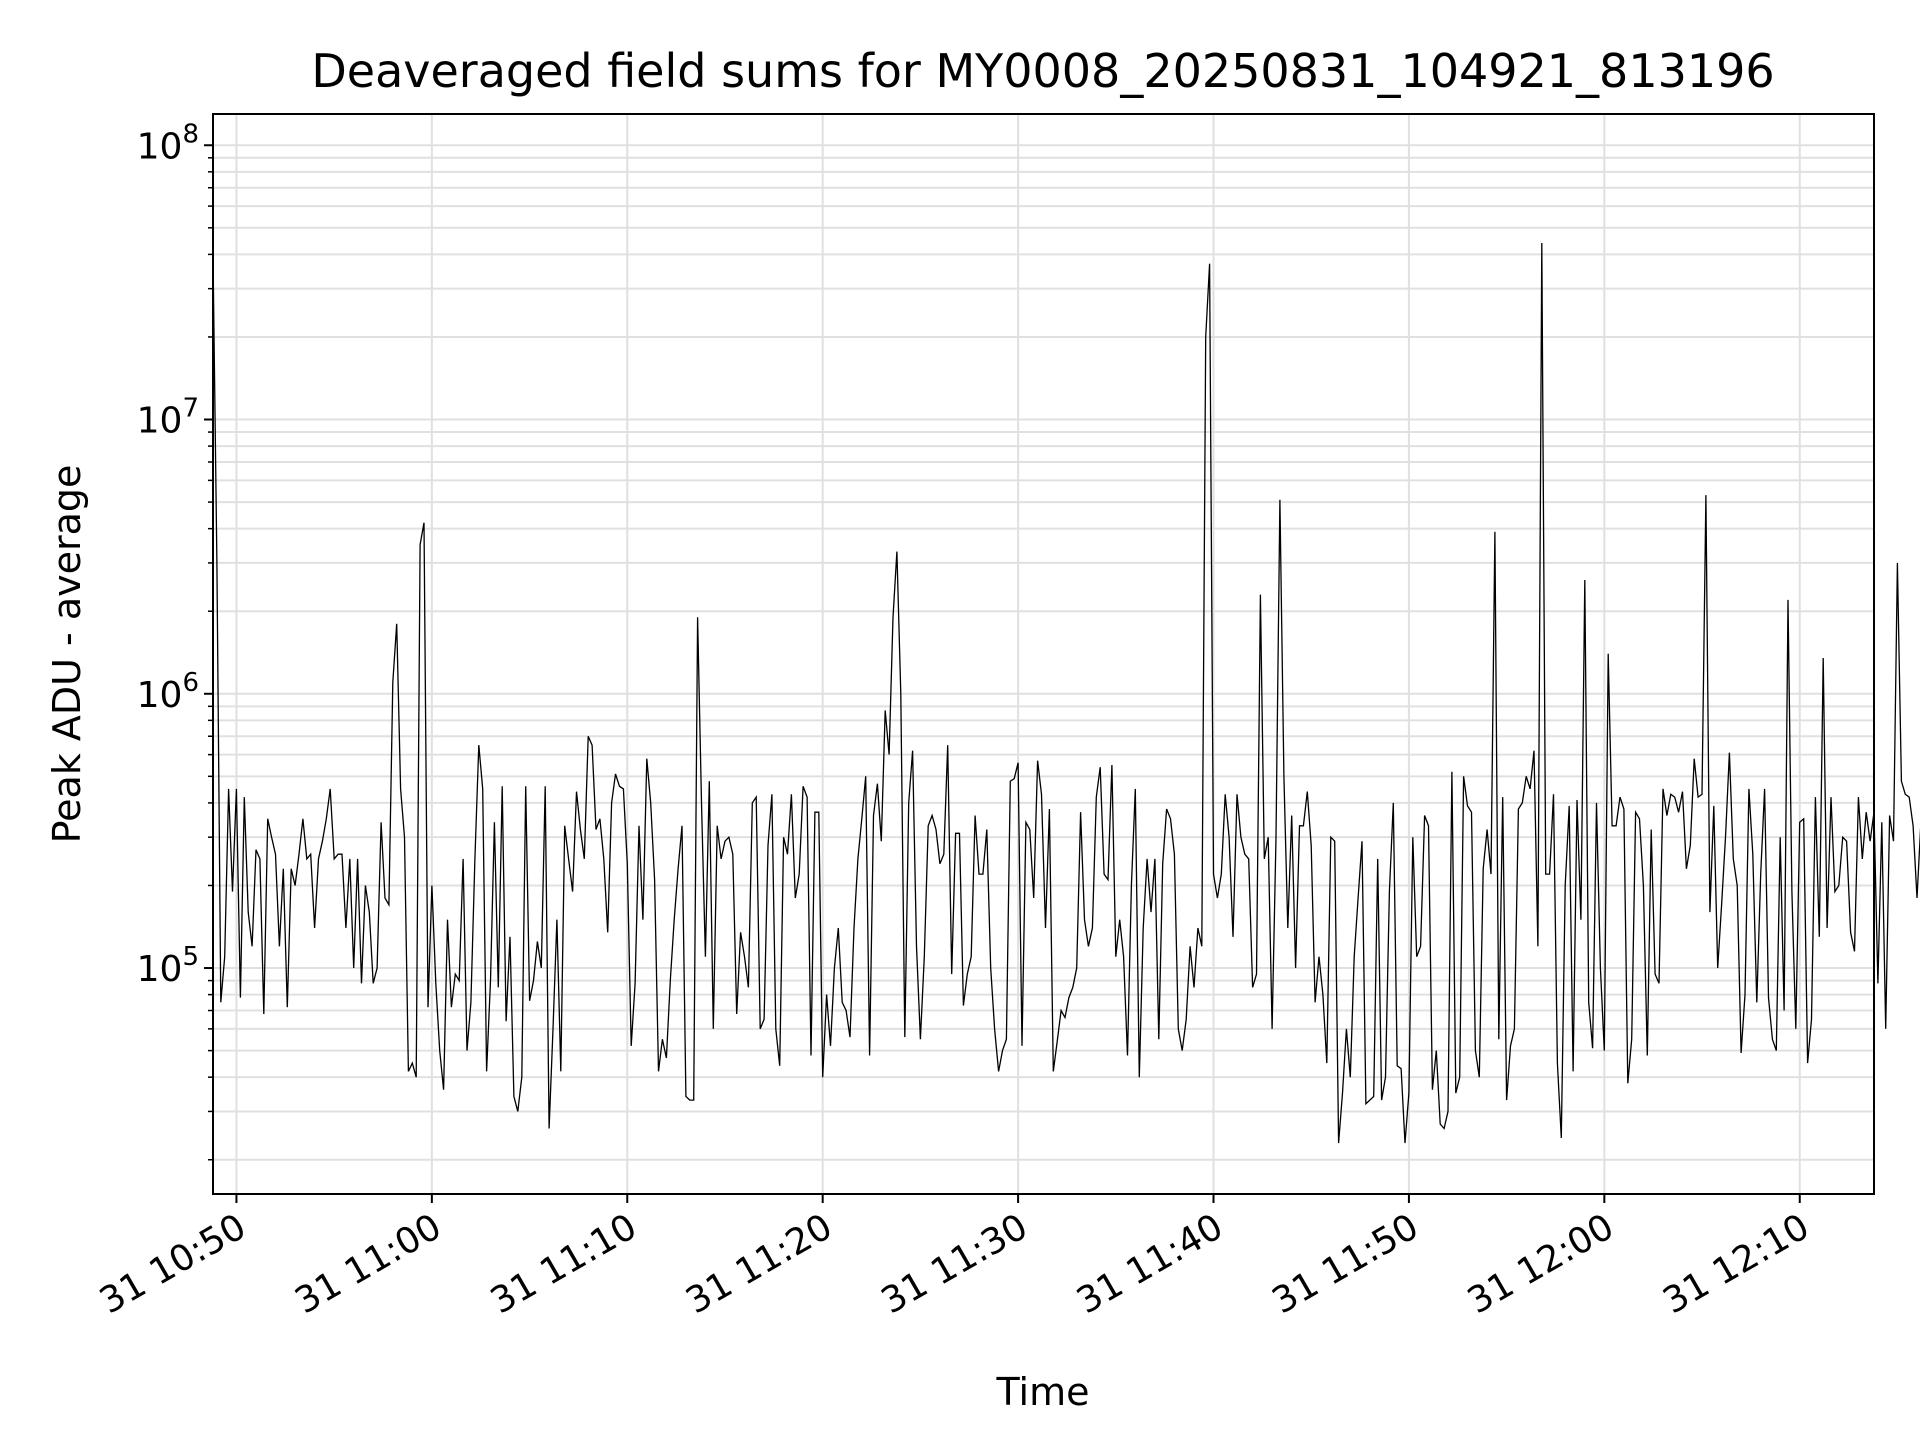 Image resolution: width=1920 pixels, height=1440 pixels. I want to click on y-tick-exponent: 8, so click(190, 134).